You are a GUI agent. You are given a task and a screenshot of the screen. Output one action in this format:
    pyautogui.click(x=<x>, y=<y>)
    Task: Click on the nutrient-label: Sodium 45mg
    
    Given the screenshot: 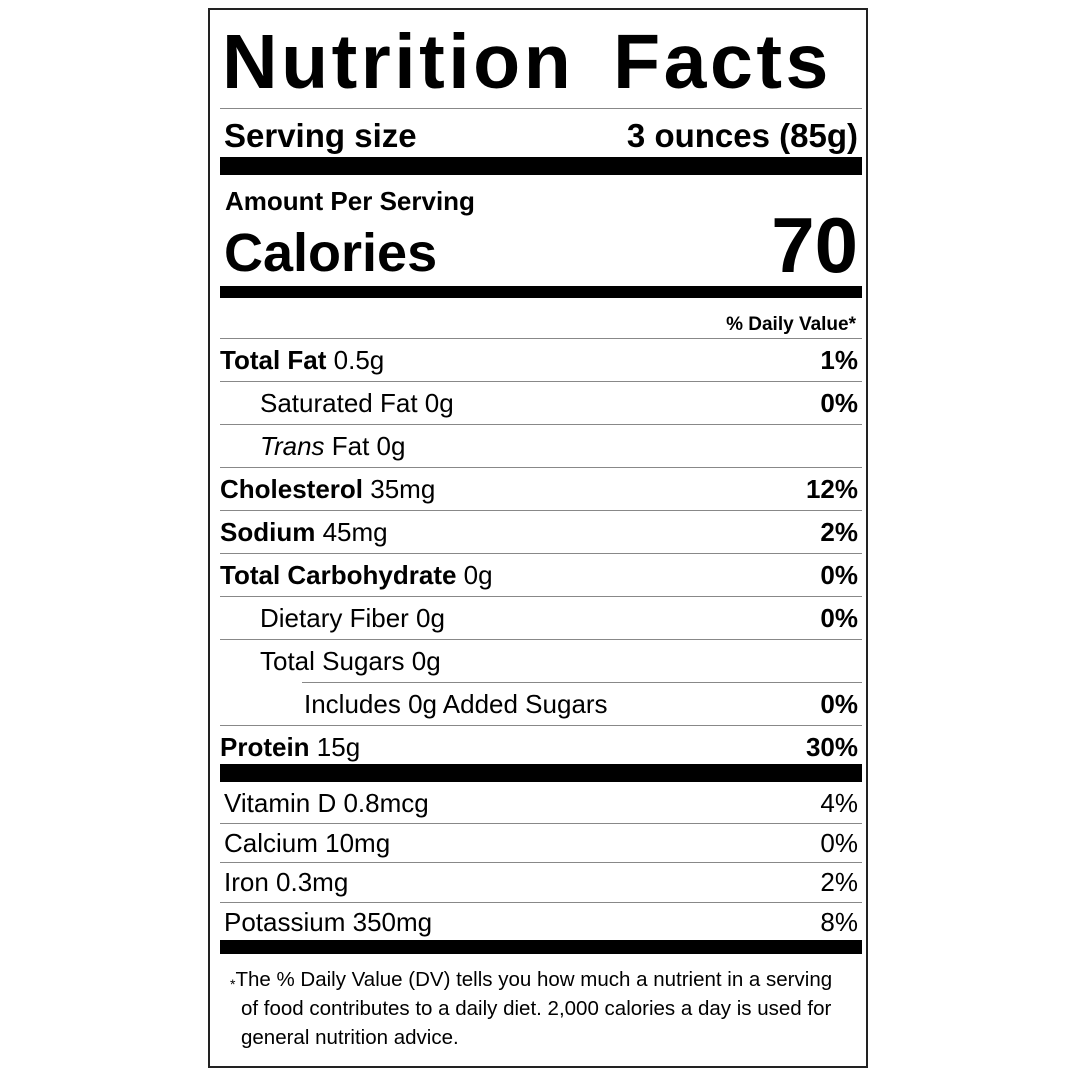 What is the action you would take?
    pyautogui.click(x=304, y=532)
    